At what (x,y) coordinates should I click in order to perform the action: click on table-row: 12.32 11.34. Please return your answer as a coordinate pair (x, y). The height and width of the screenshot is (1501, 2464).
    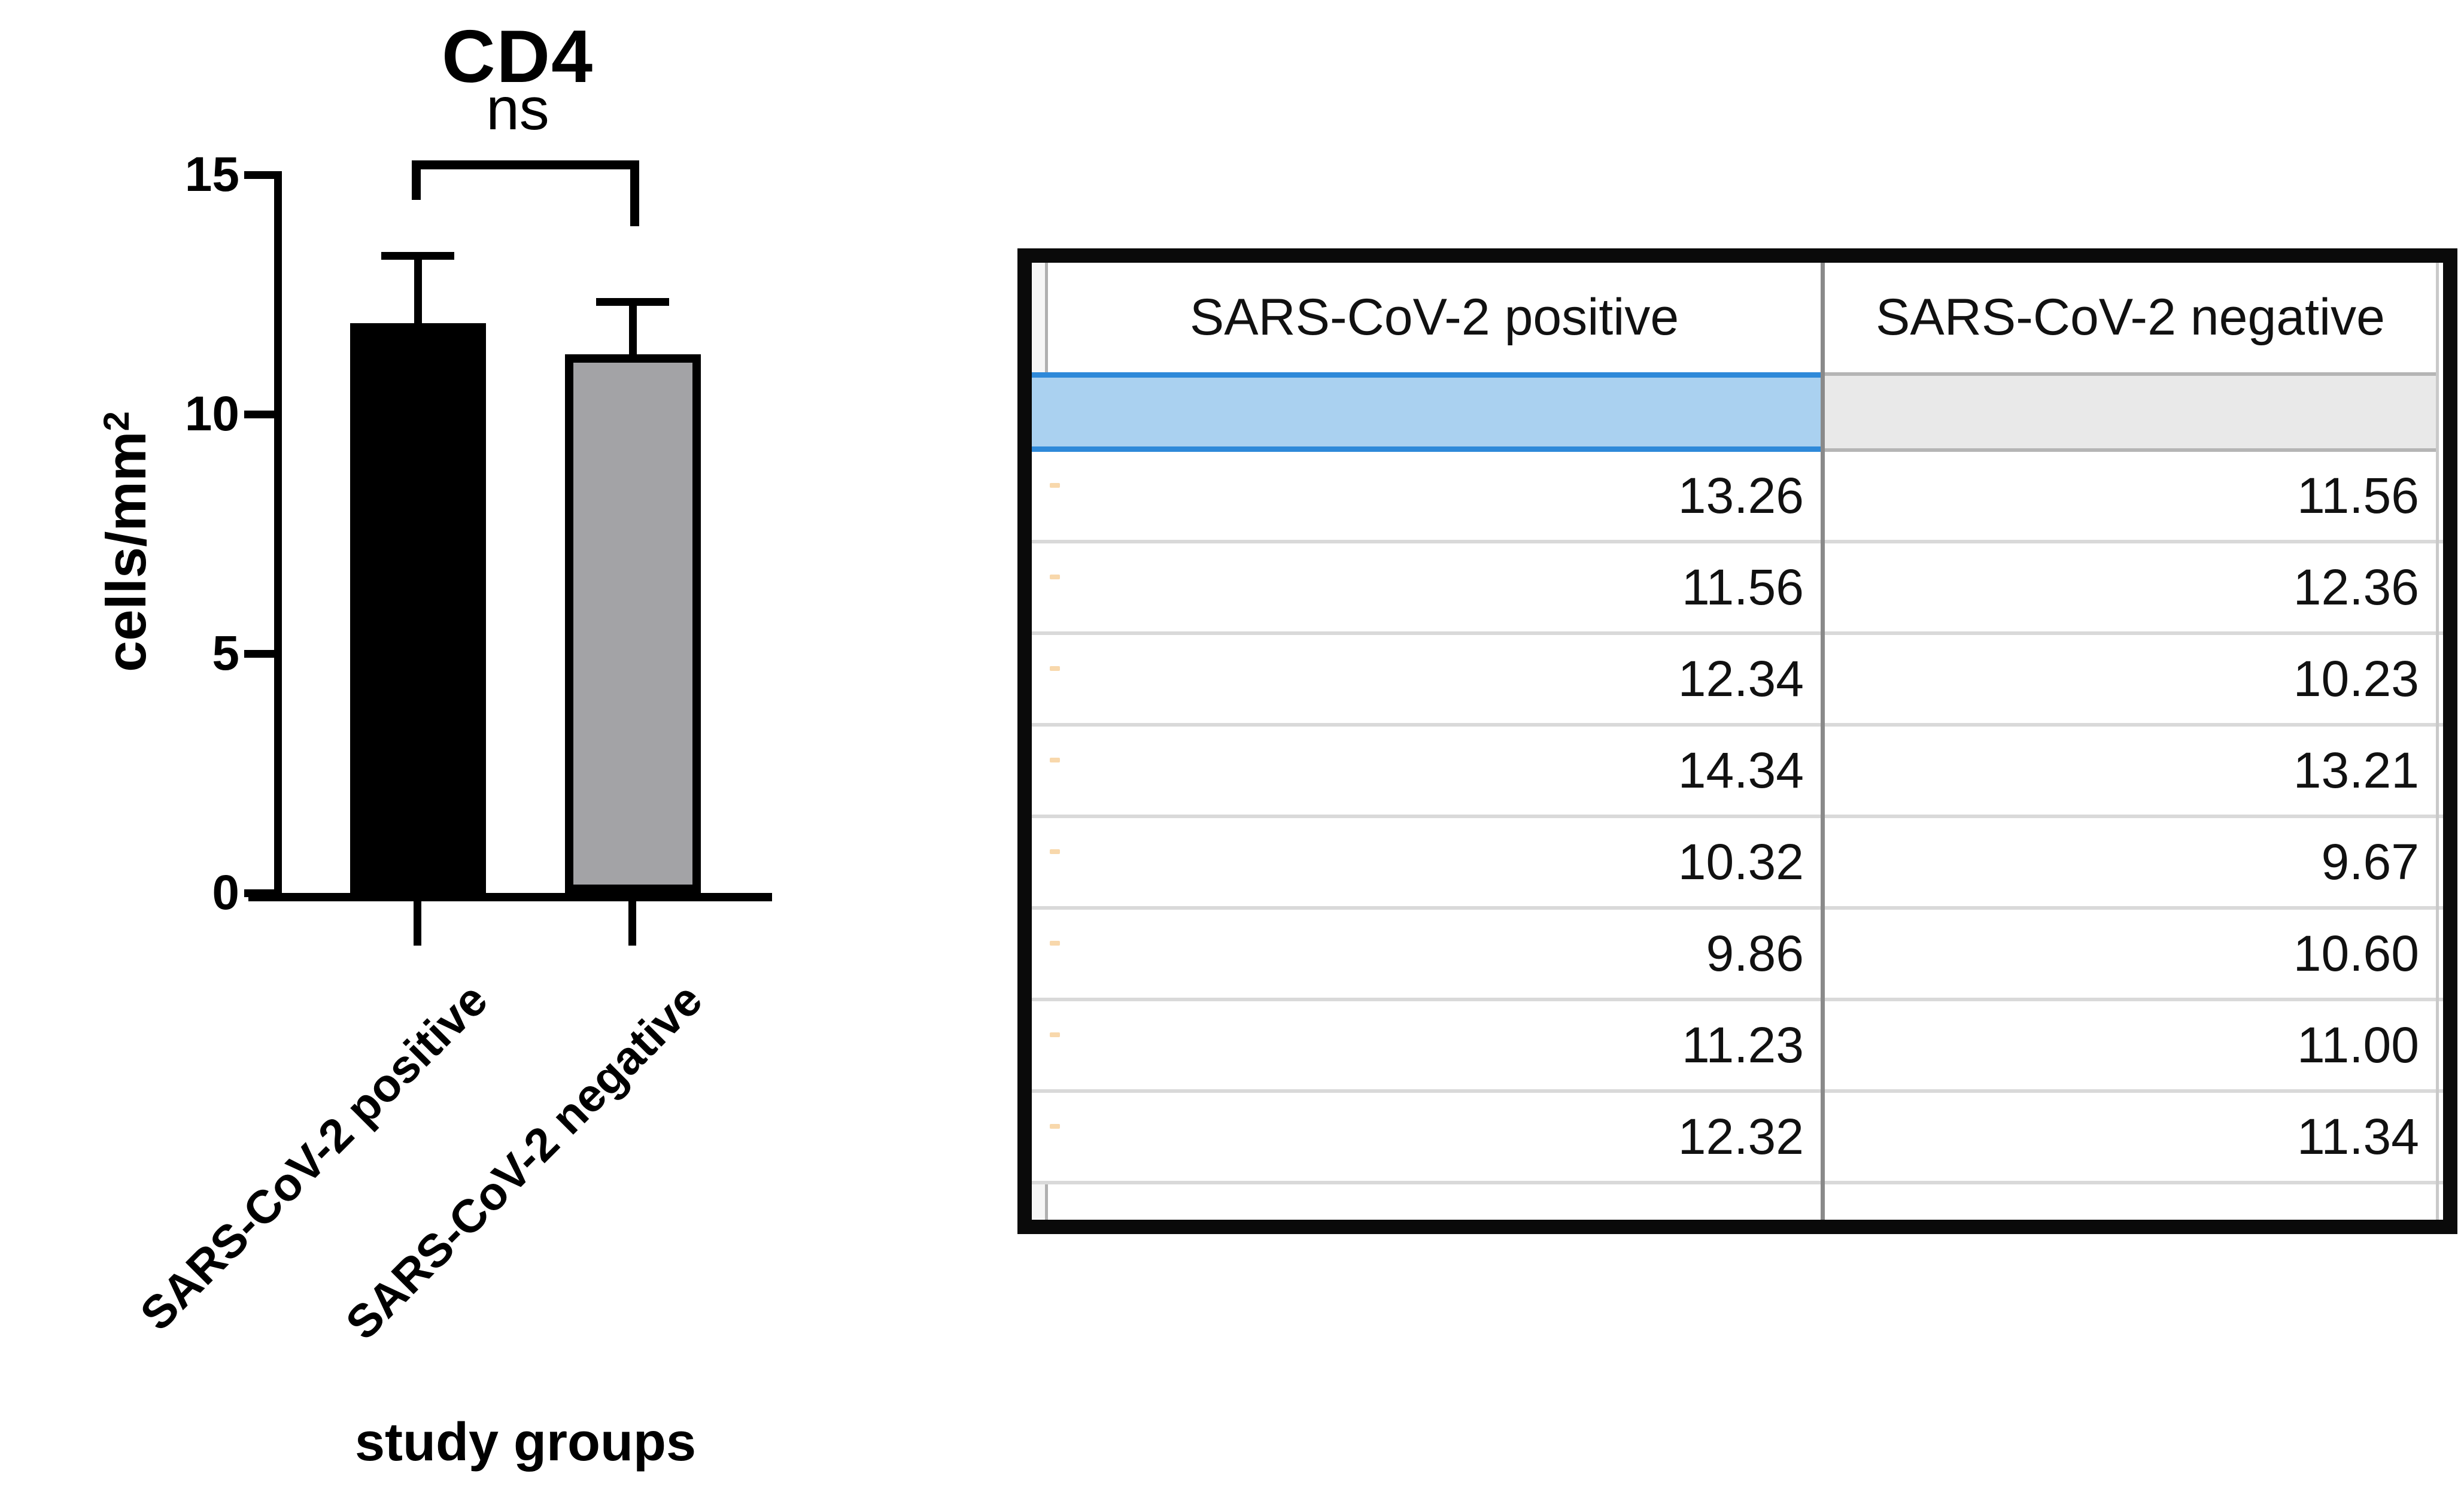
    Looking at the image, I should click on (1737, 1139).